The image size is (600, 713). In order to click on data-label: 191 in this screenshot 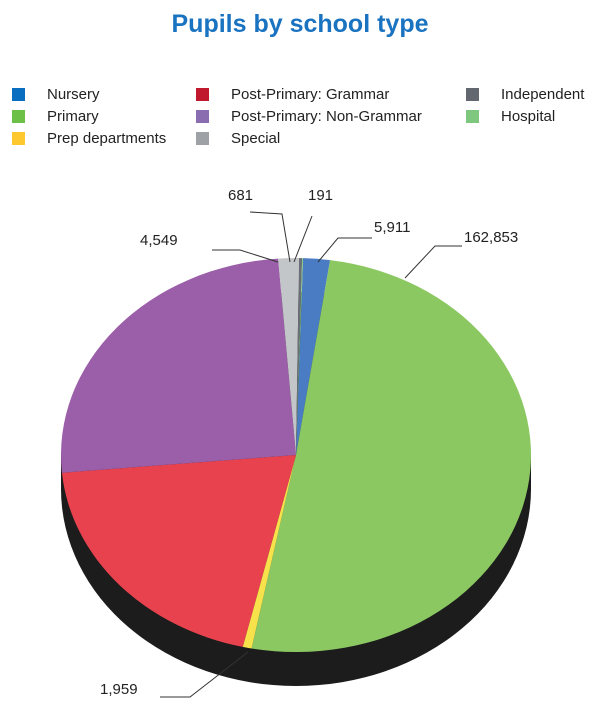, I will do `click(320, 195)`.